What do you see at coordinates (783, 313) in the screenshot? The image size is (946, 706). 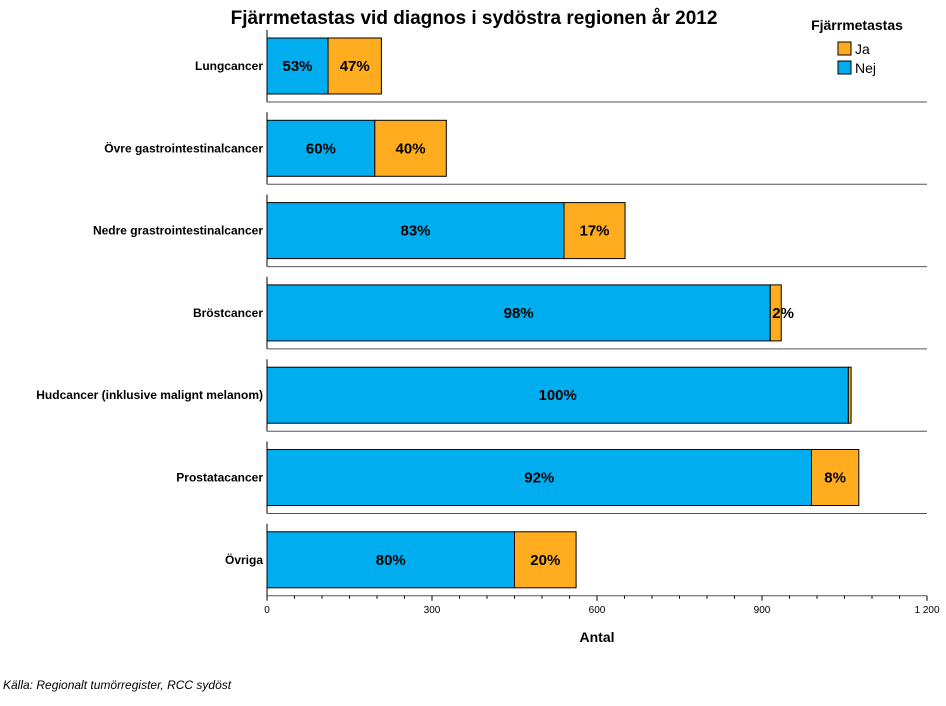 I see `data-label: 2%` at bounding box center [783, 313].